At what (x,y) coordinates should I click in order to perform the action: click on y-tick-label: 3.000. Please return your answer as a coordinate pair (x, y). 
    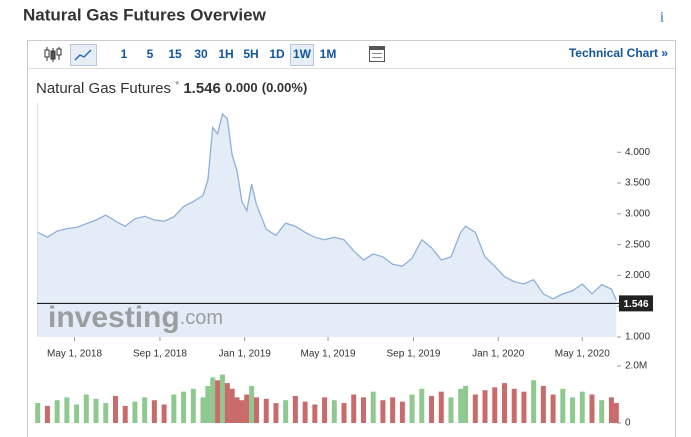
    Looking at the image, I should click on (637, 213).